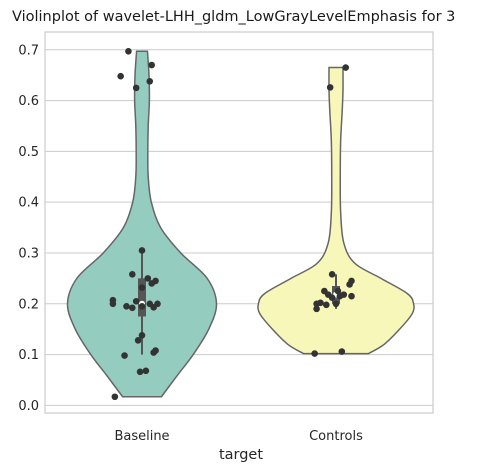 This screenshot has height=473, width=477. What do you see at coordinates (336, 436) in the screenshot?
I see `x-tick-label: Controls` at bounding box center [336, 436].